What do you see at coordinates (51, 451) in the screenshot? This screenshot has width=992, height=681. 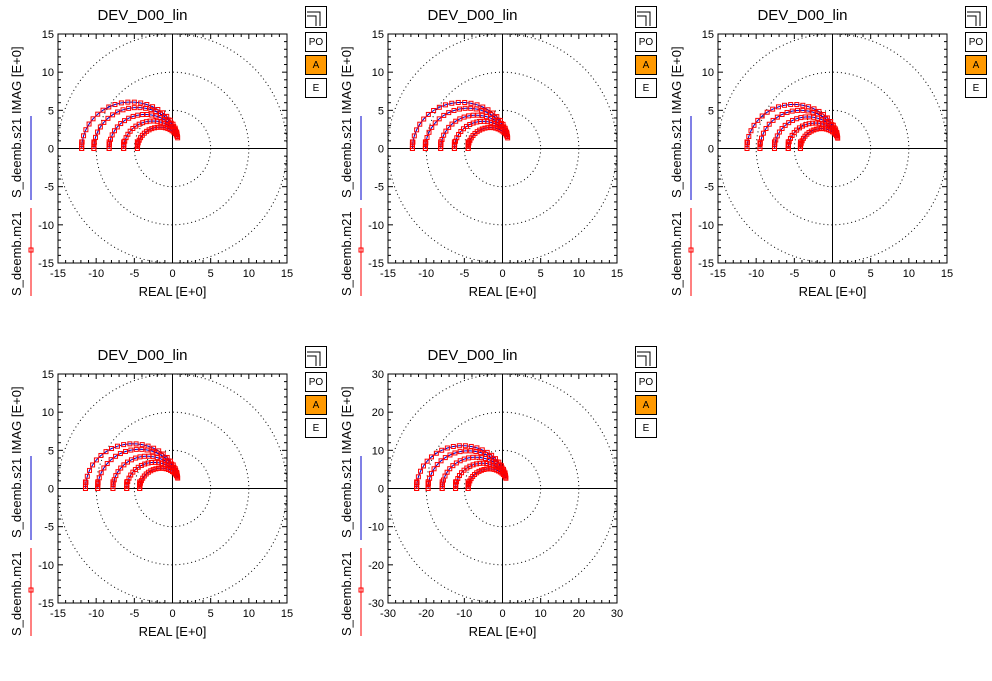 I see `y-tick-label: 5` at bounding box center [51, 451].